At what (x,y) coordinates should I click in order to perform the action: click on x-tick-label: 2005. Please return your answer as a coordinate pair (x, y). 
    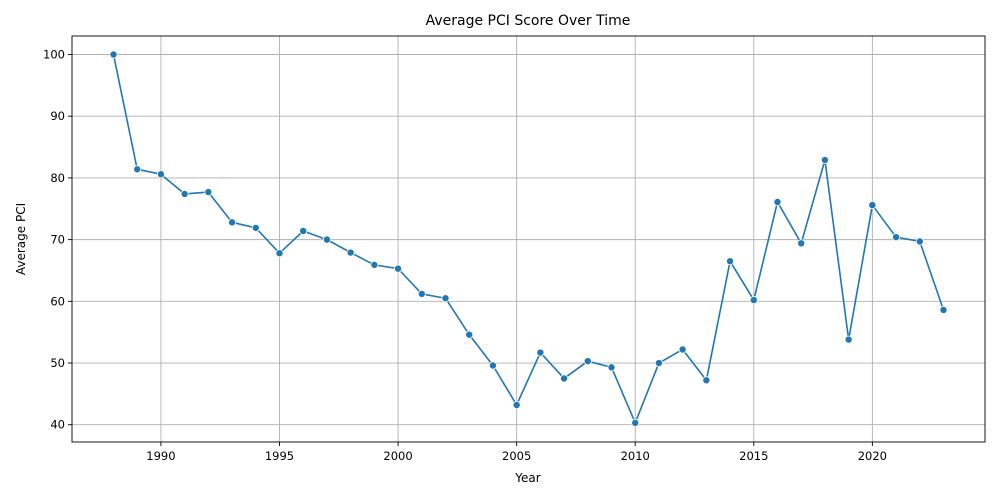
    Looking at the image, I should click on (516, 456).